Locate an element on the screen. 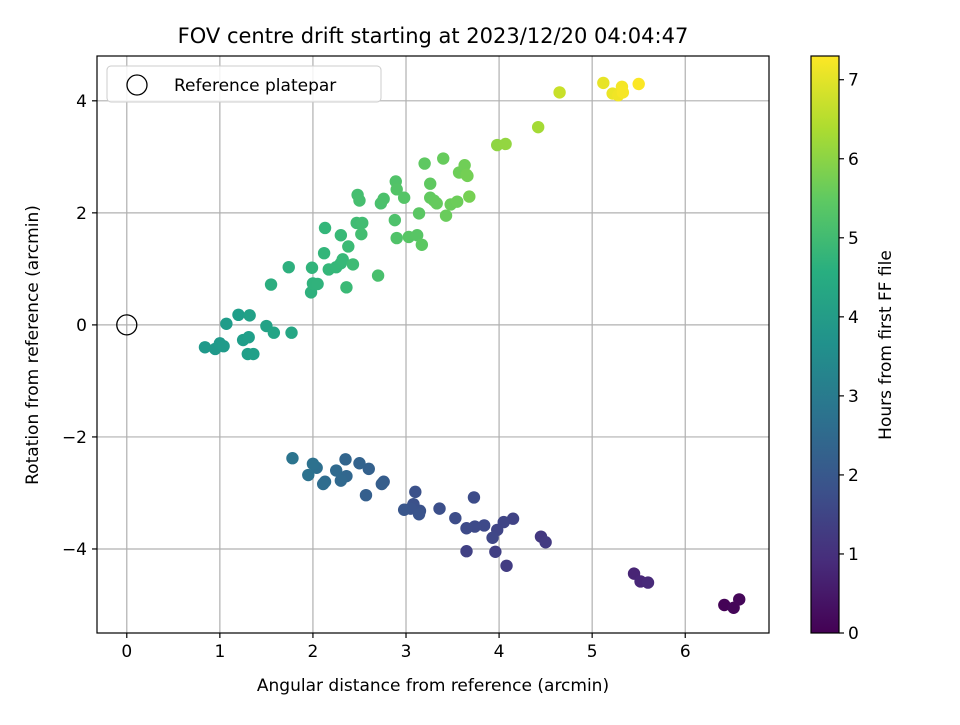 This screenshot has width=960, height=725. colorbar-frame is located at coordinates (825, 344).